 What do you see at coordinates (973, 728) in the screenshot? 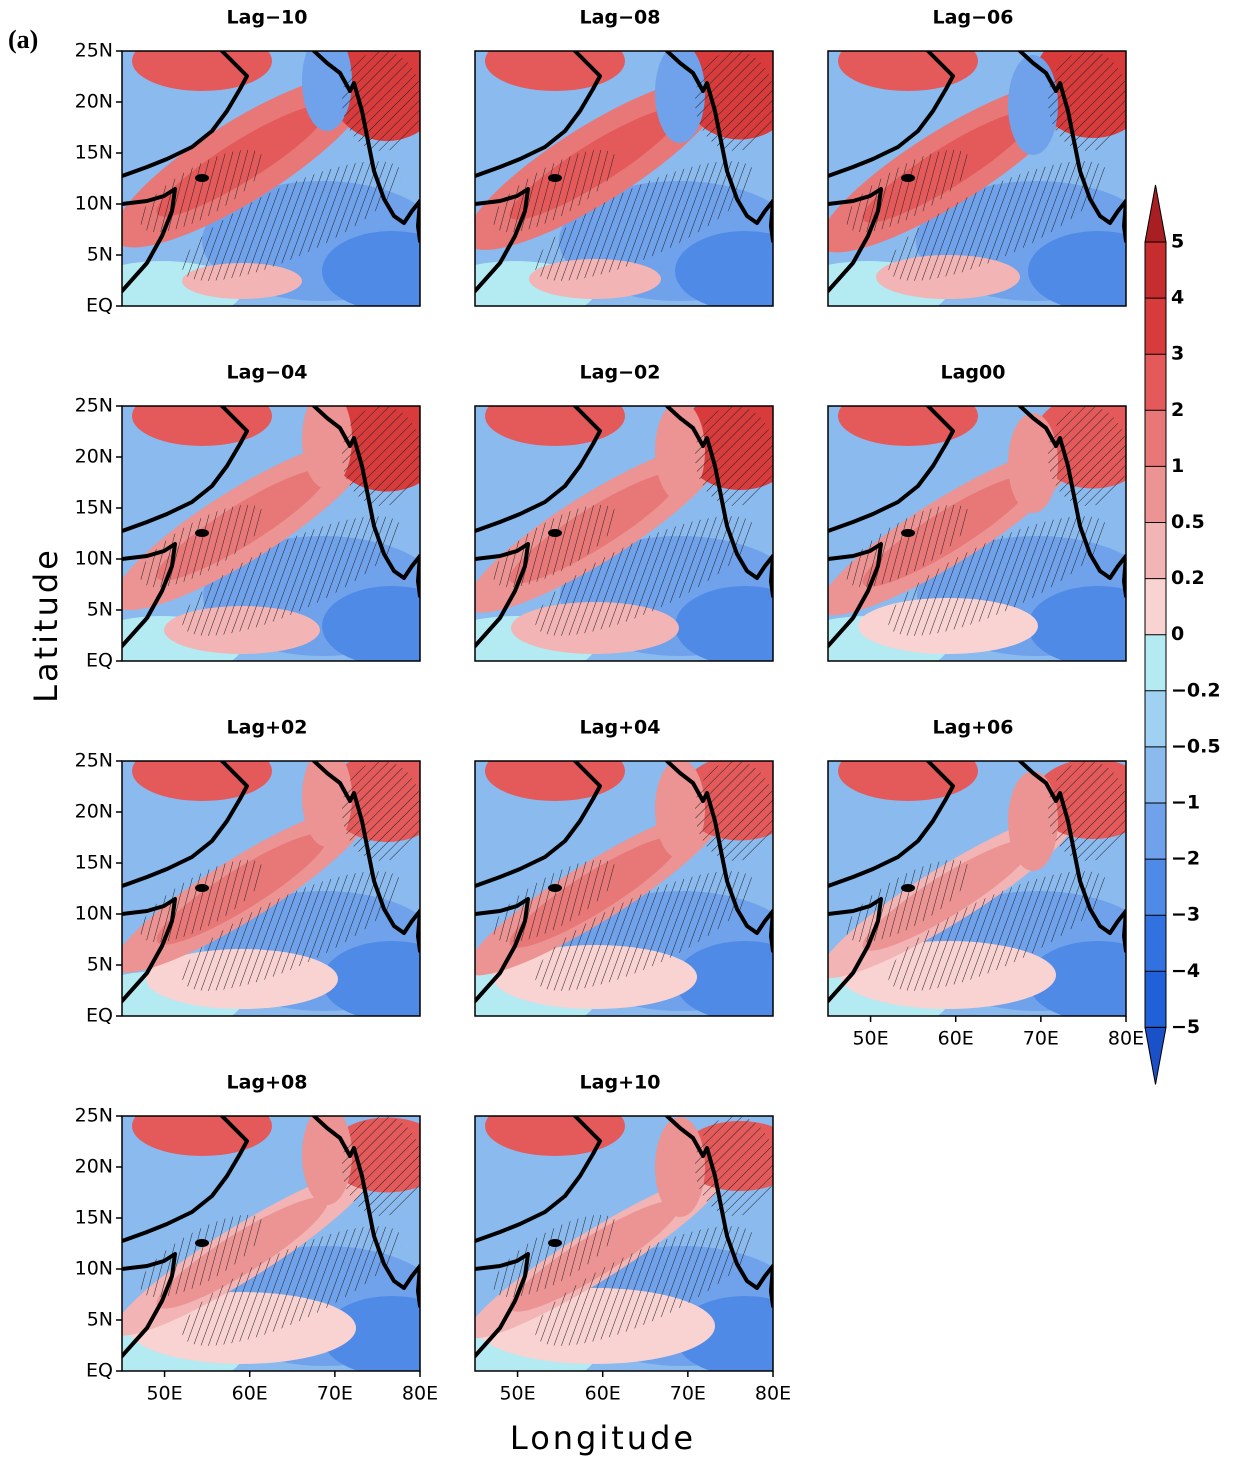
I see `panel-title: Lag+06` at bounding box center [973, 728].